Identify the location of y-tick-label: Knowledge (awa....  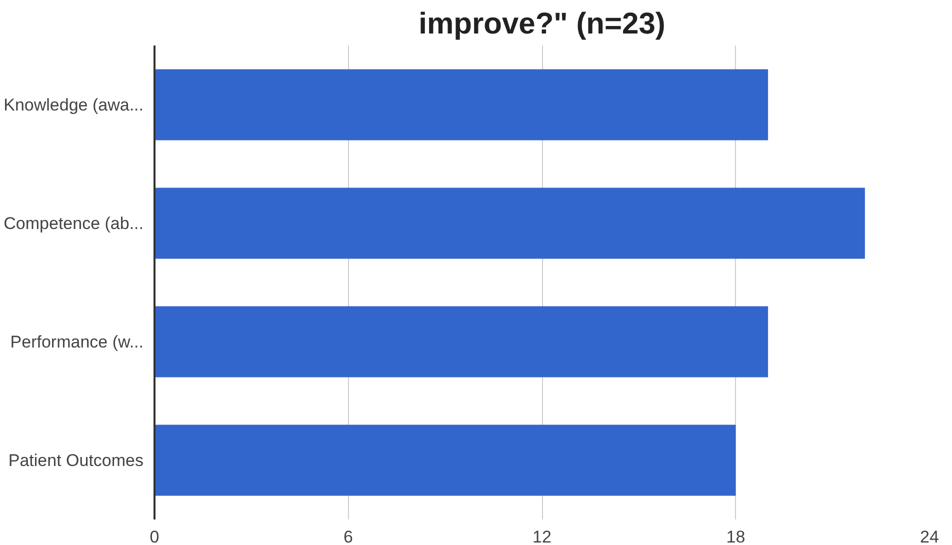
(74, 104).